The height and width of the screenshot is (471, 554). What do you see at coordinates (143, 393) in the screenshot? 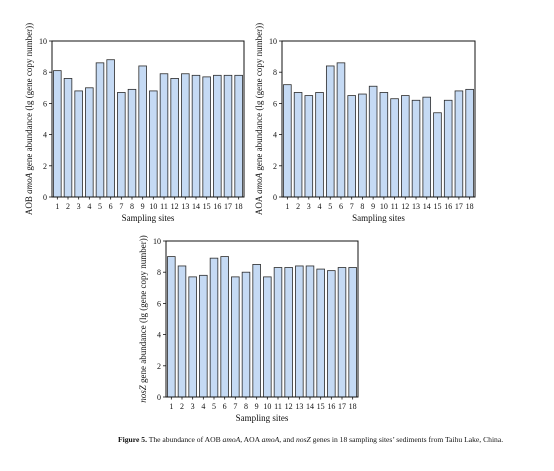
I see `y-axis-label-part: nosZ` at bounding box center [143, 393].